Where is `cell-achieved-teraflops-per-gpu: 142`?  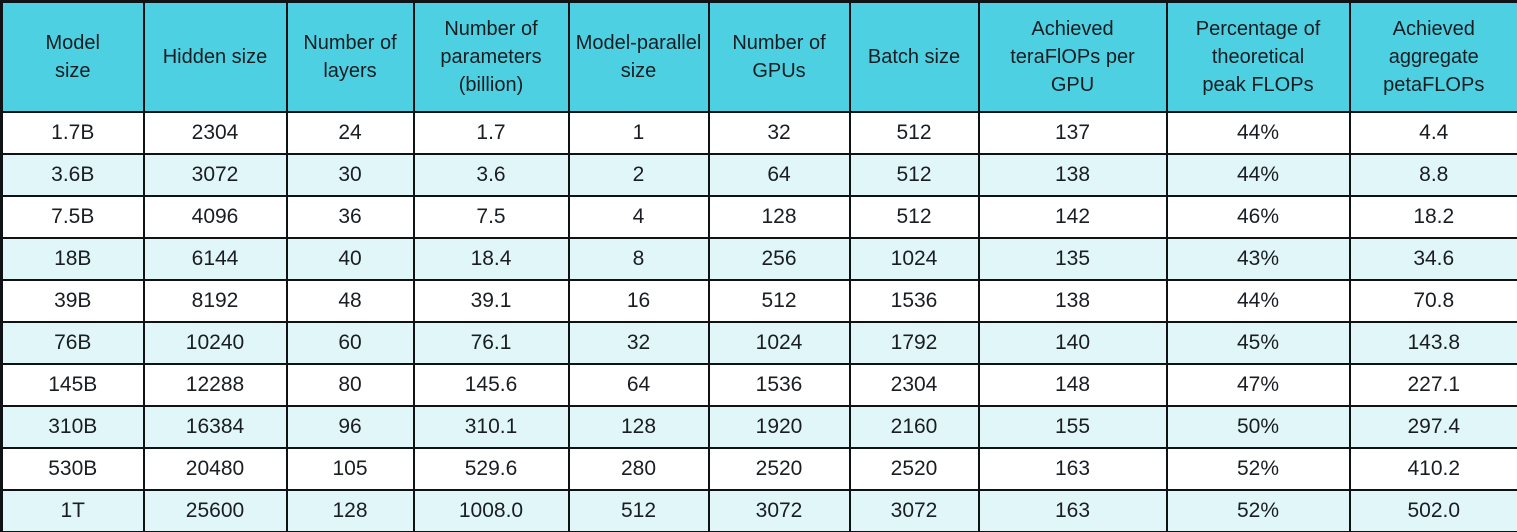
cell-achieved-teraflops-per-gpu: 142 is located at coordinates (1072, 217).